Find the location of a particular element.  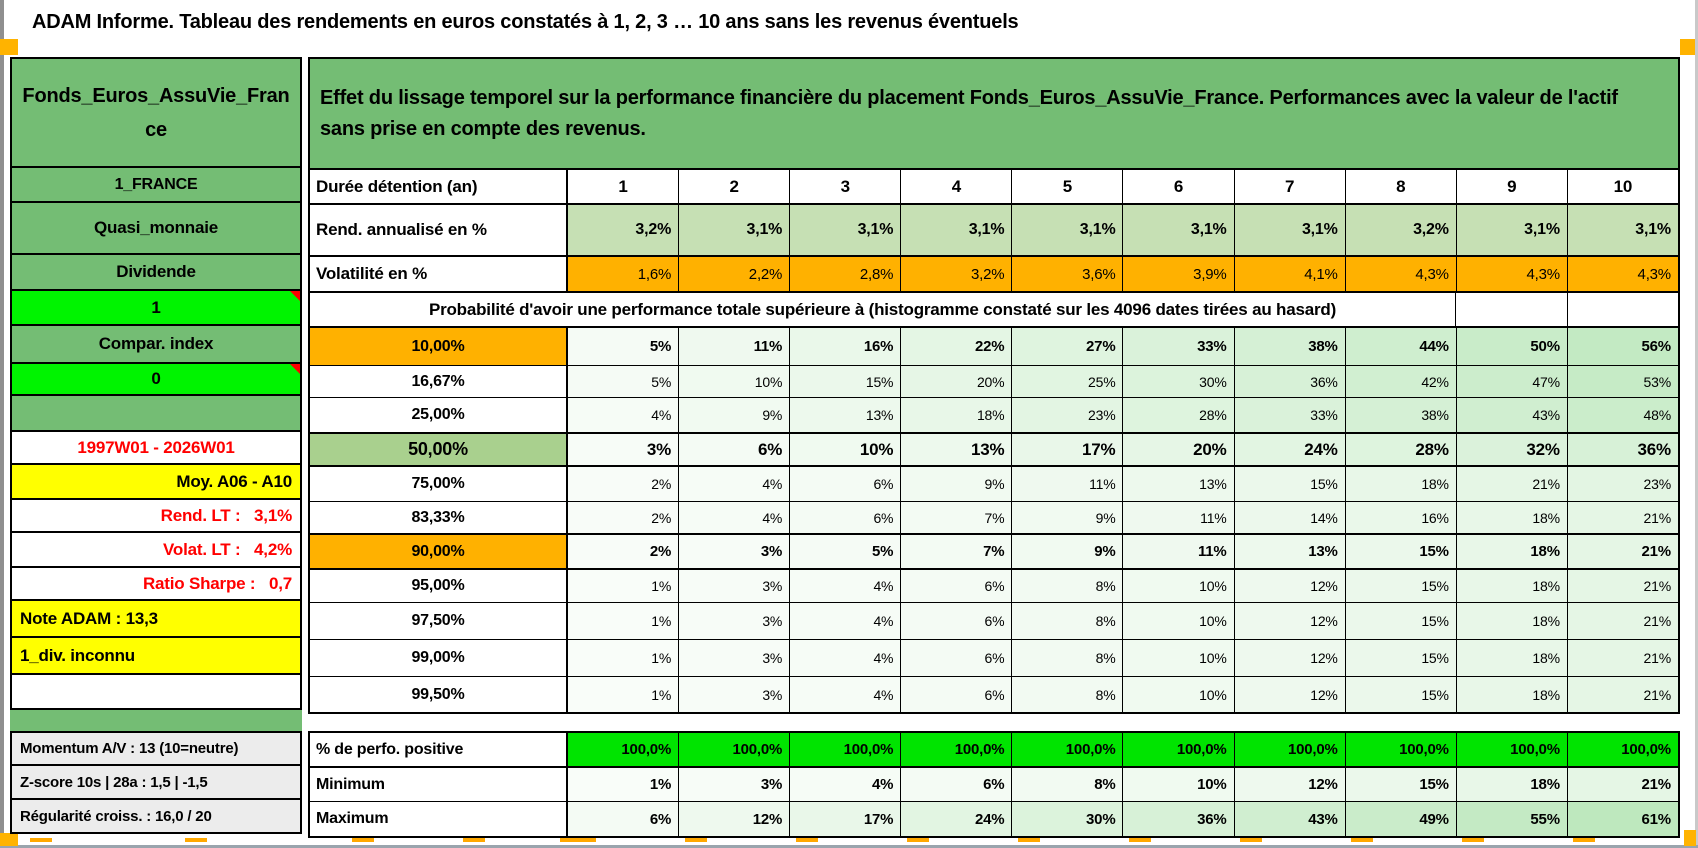

value-cell-rend-annualis-en-y2: 3,1% is located at coordinates (735, 231).